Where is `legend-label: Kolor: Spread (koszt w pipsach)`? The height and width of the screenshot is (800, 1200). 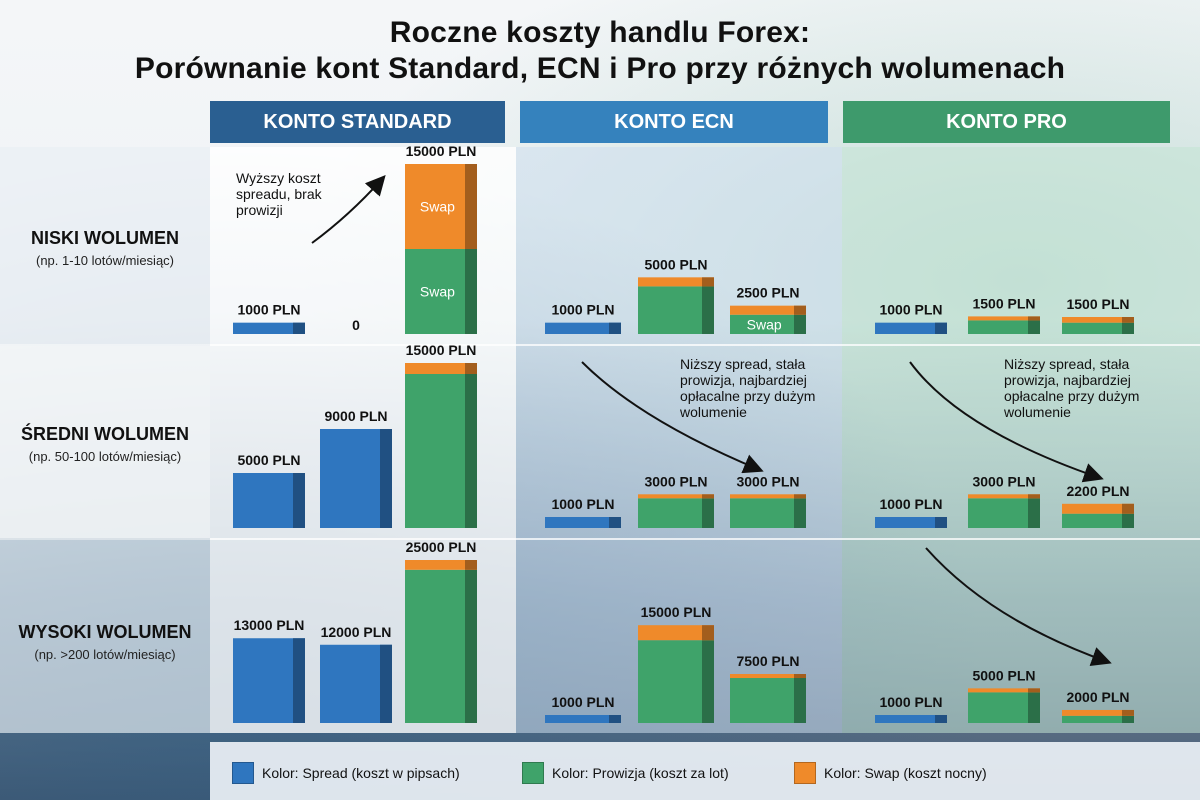 legend-label: Kolor: Spread (koszt w pipsach) is located at coordinates (361, 773).